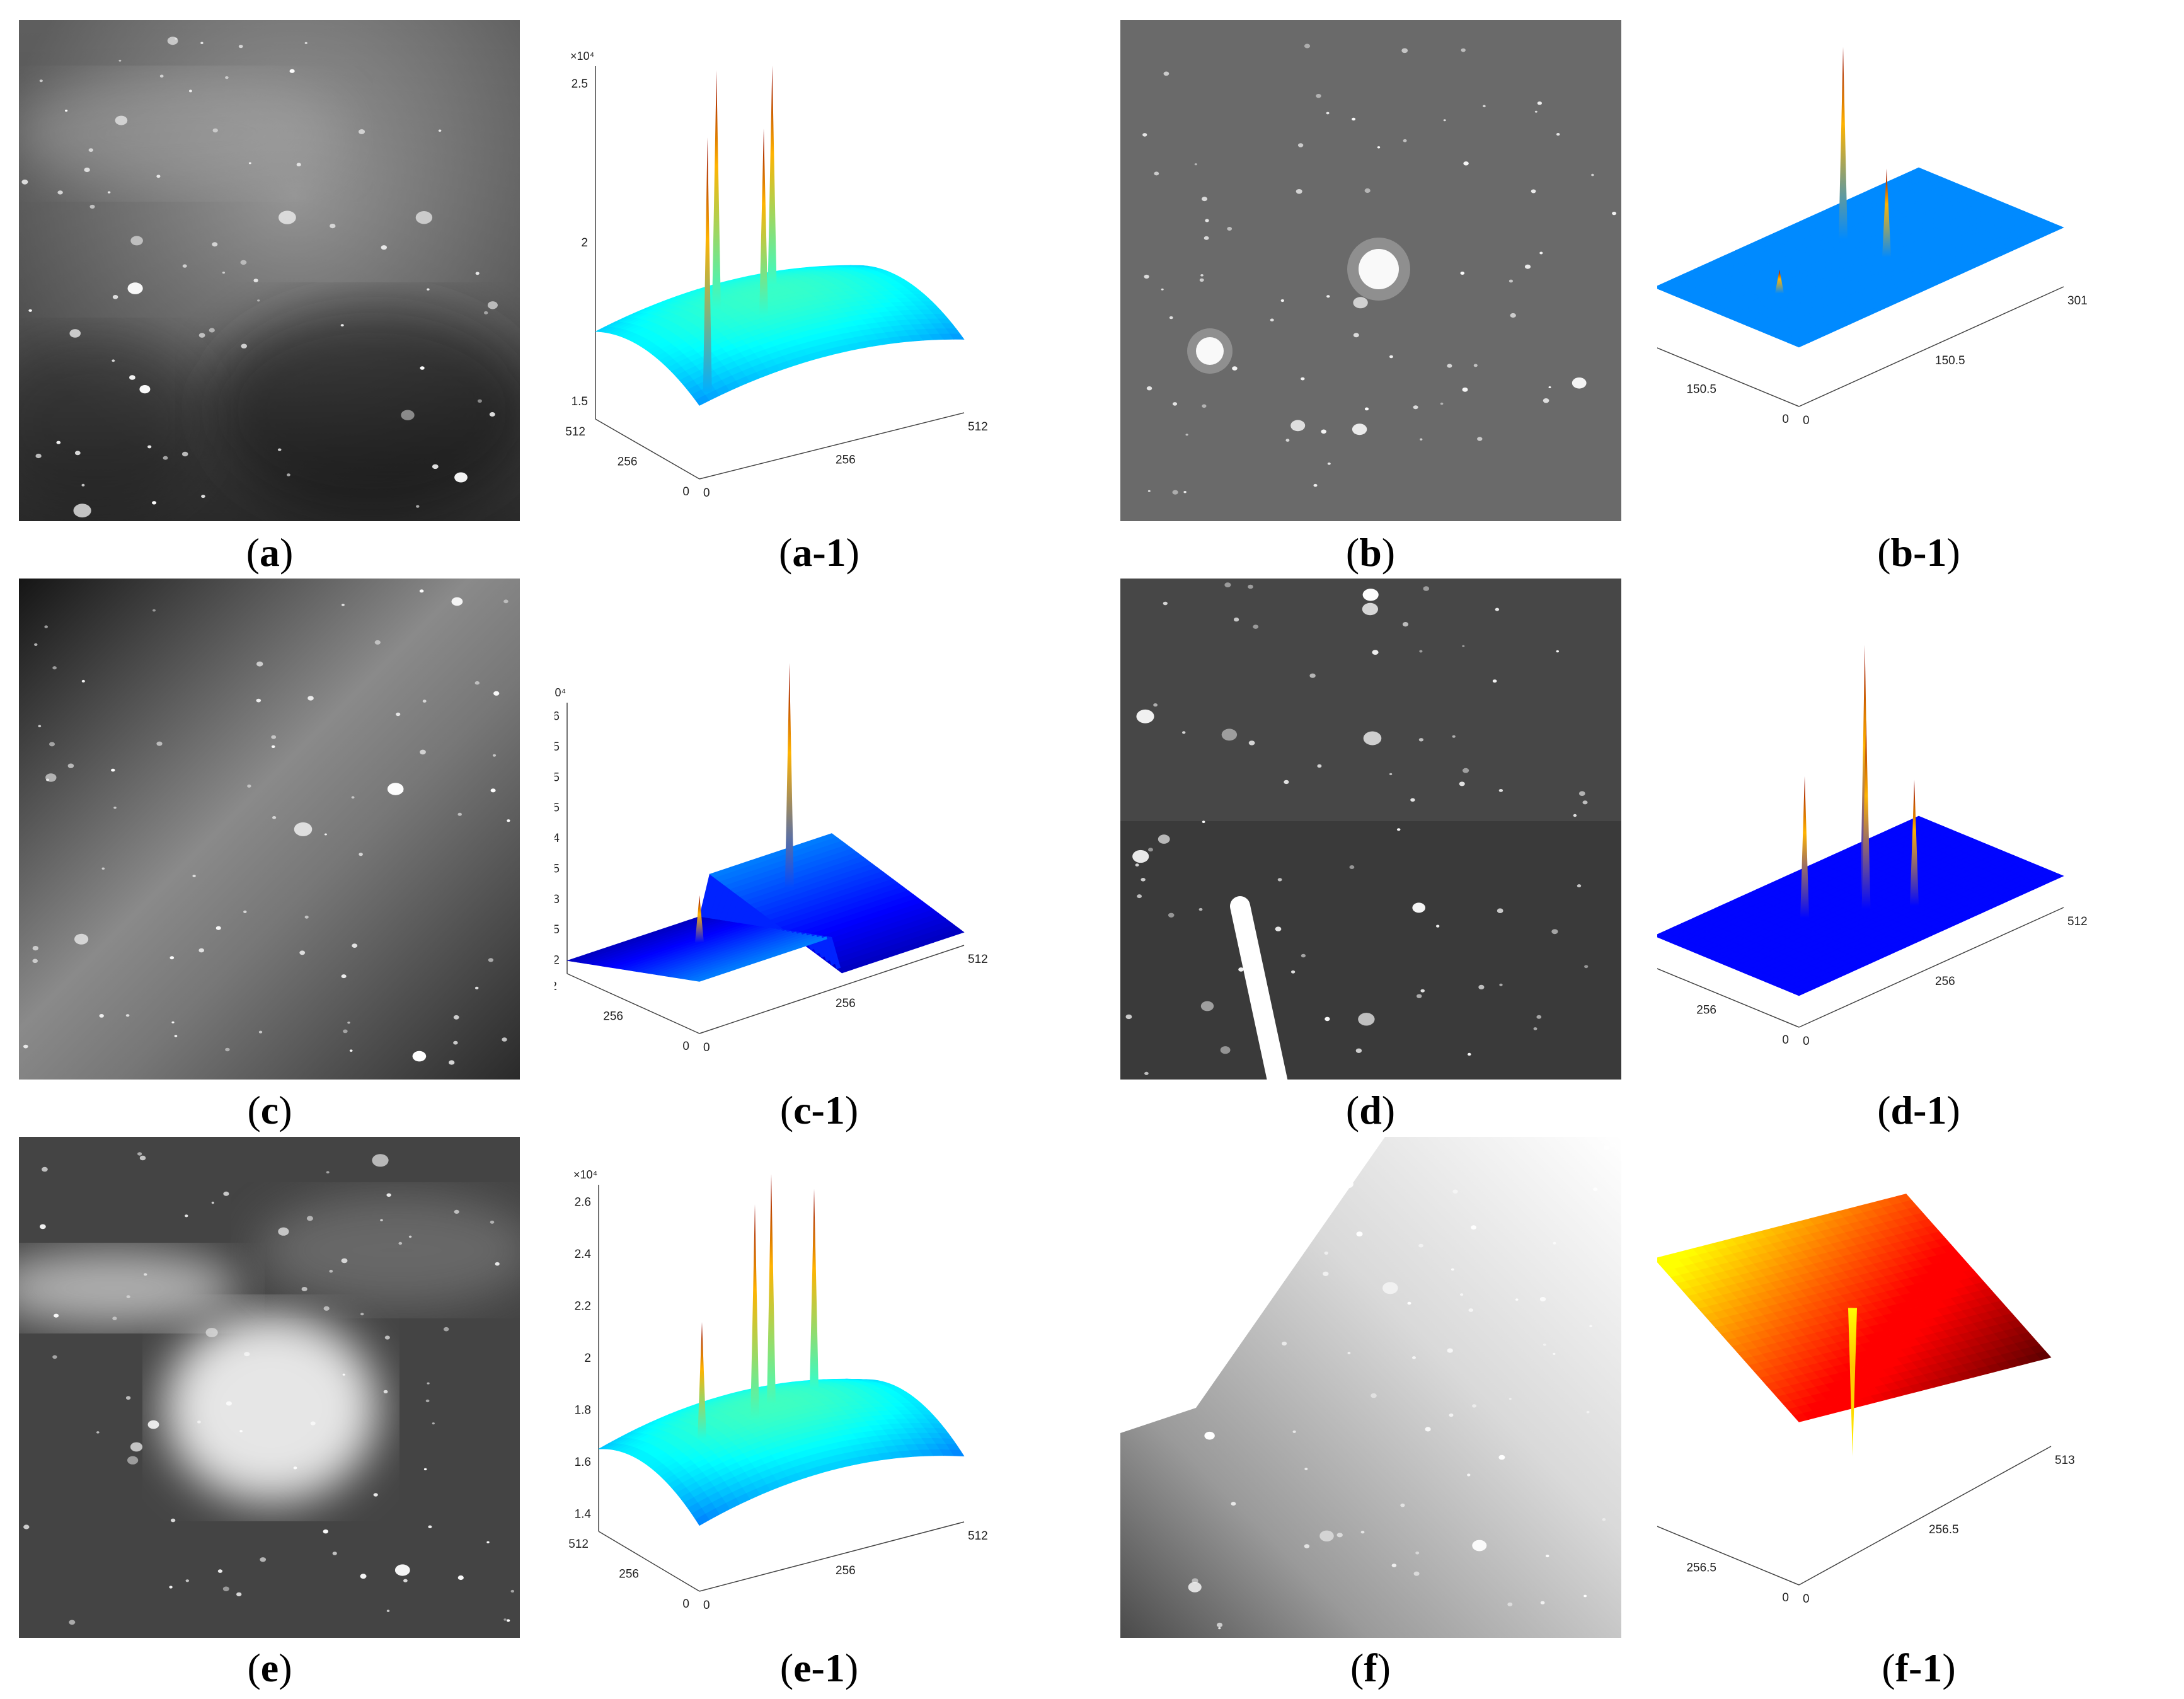 The height and width of the screenshot is (1699, 2184). What do you see at coordinates (269, 270) in the screenshot?
I see `photo-a` at bounding box center [269, 270].